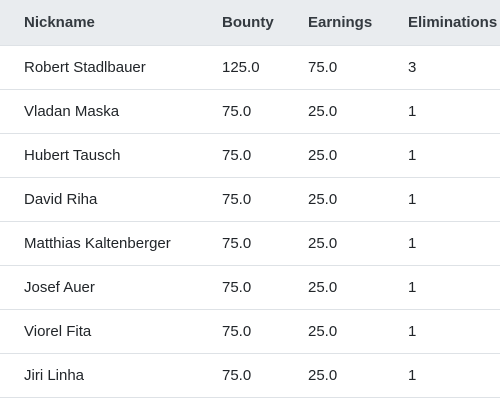  What do you see at coordinates (99, 155) in the screenshot?
I see `cell-nickname: Hubert Tausch` at bounding box center [99, 155].